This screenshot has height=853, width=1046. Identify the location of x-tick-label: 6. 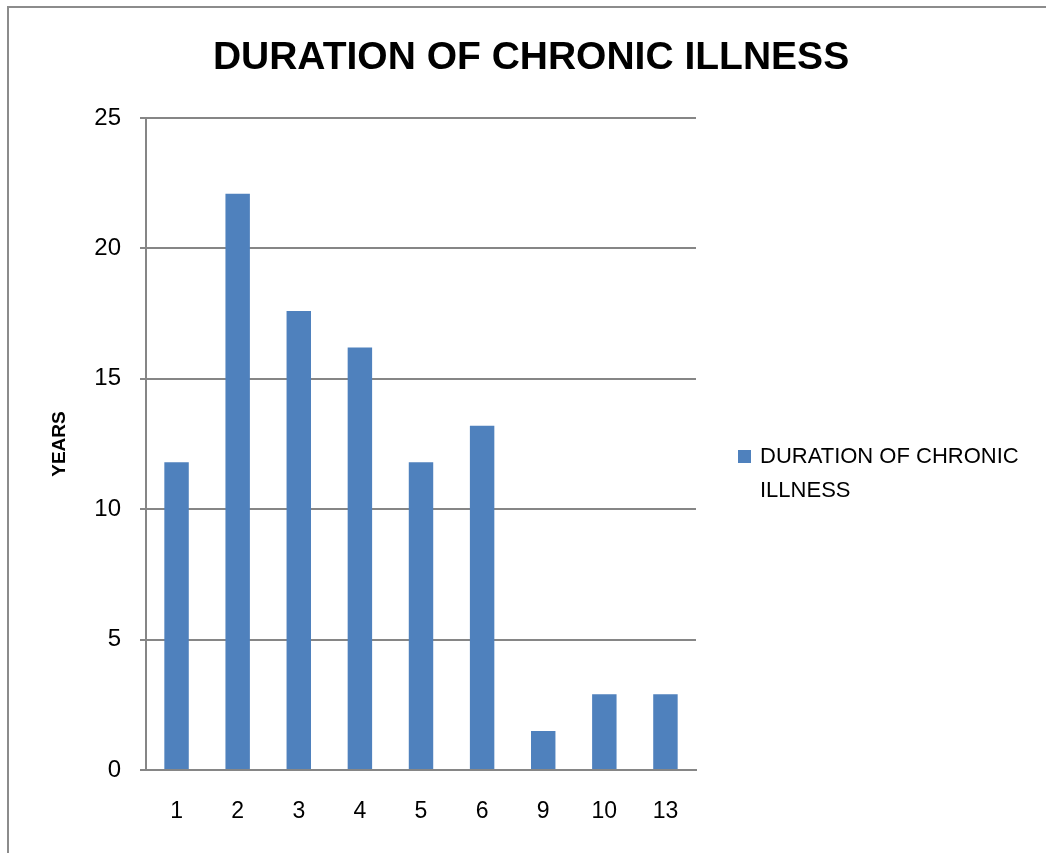
(482, 810).